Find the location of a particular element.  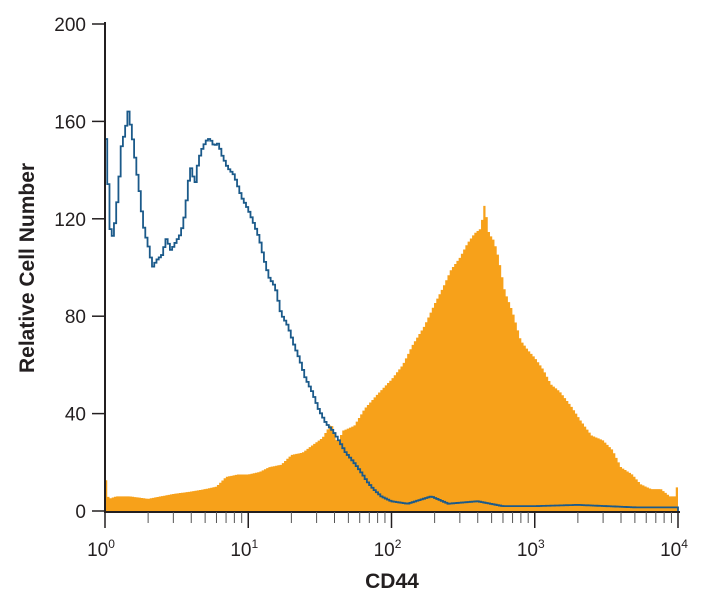

y-tick-label: 80 is located at coordinates (75, 317).